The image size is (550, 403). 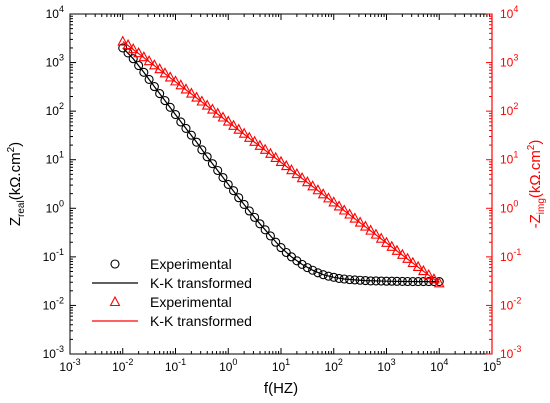 What do you see at coordinates (115, 264) in the screenshot?
I see `legend-circle-swatch` at bounding box center [115, 264].